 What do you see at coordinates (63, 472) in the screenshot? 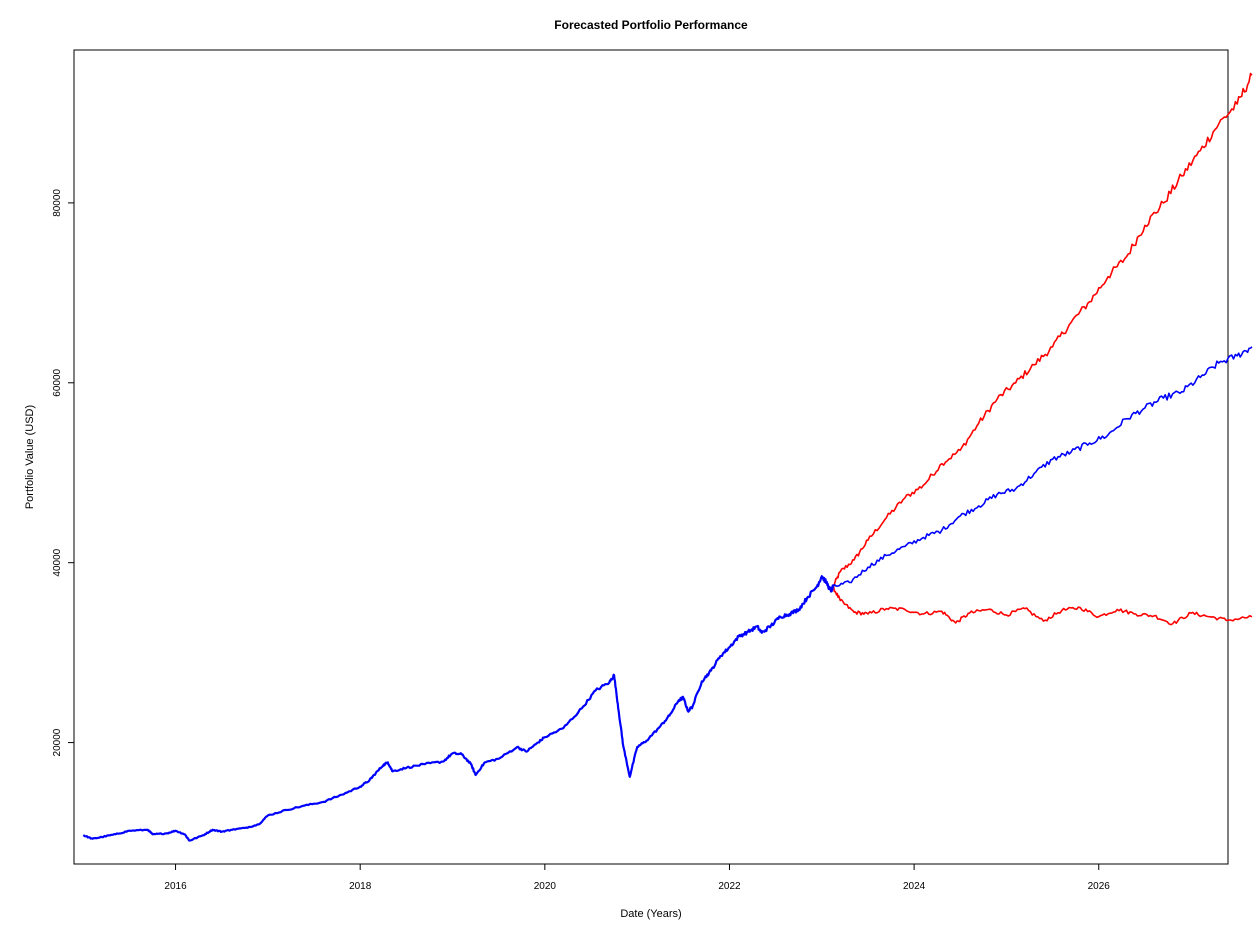
I see `y-axis: 20000 40000 60000 80000` at bounding box center [63, 472].